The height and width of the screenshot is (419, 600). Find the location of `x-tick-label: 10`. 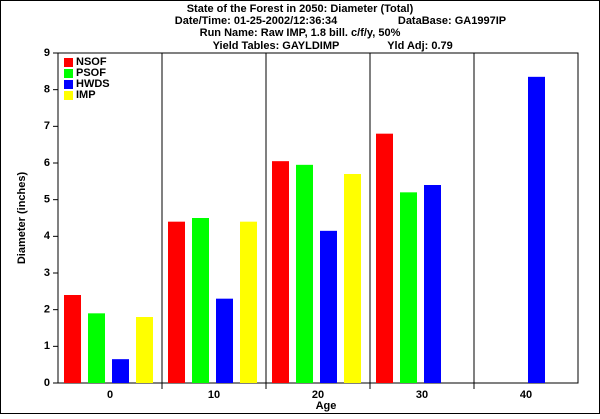

x-tick-label: 10 is located at coordinates (214, 395).